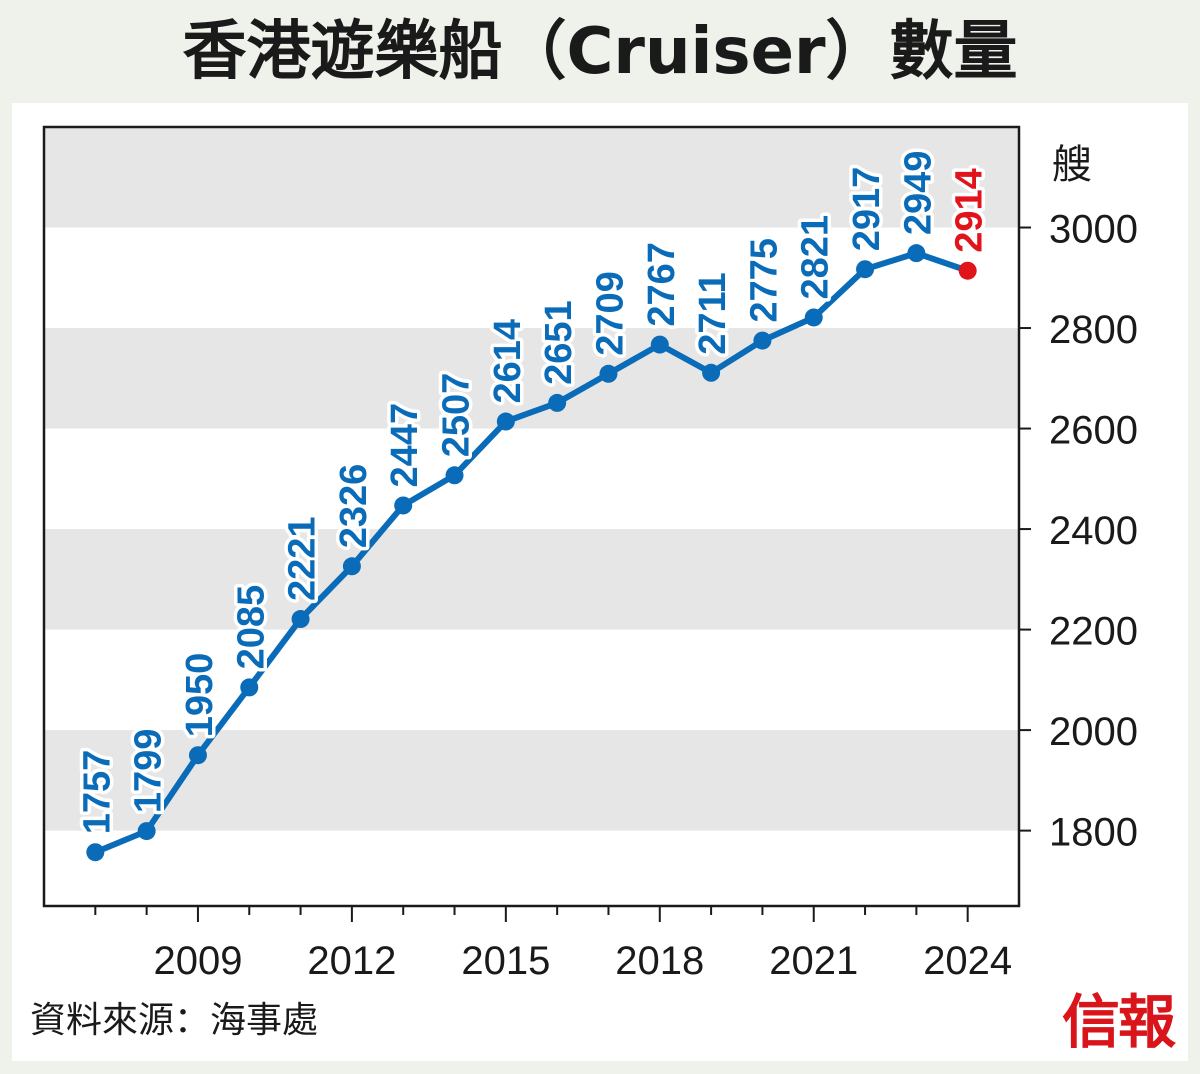 Image resolution: width=1200 pixels, height=1074 pixels. I want to click on y-tick-label: 1800, so click(1093, 833).